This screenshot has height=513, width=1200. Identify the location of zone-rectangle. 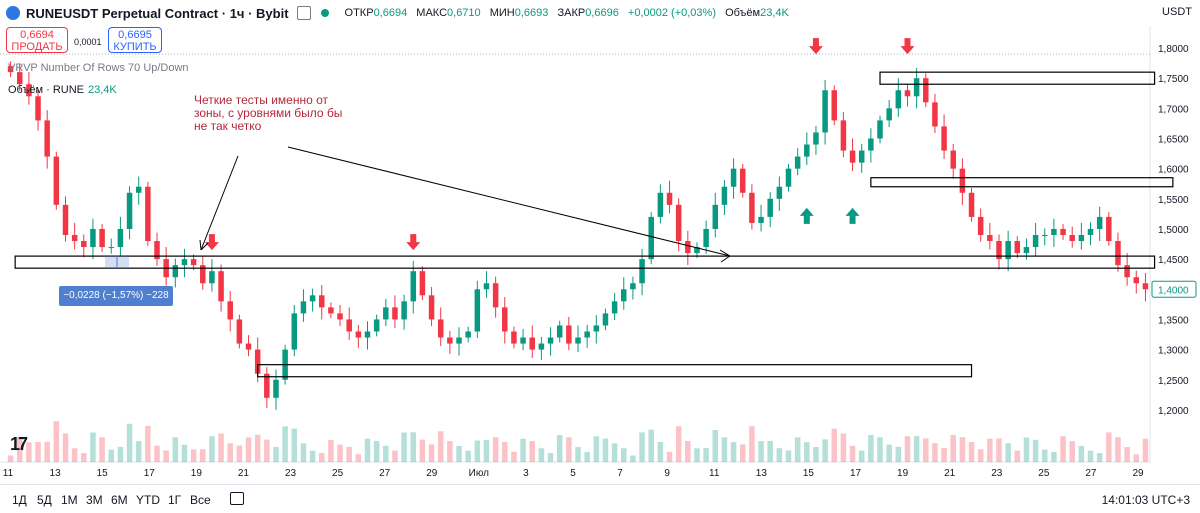
(585, 262).